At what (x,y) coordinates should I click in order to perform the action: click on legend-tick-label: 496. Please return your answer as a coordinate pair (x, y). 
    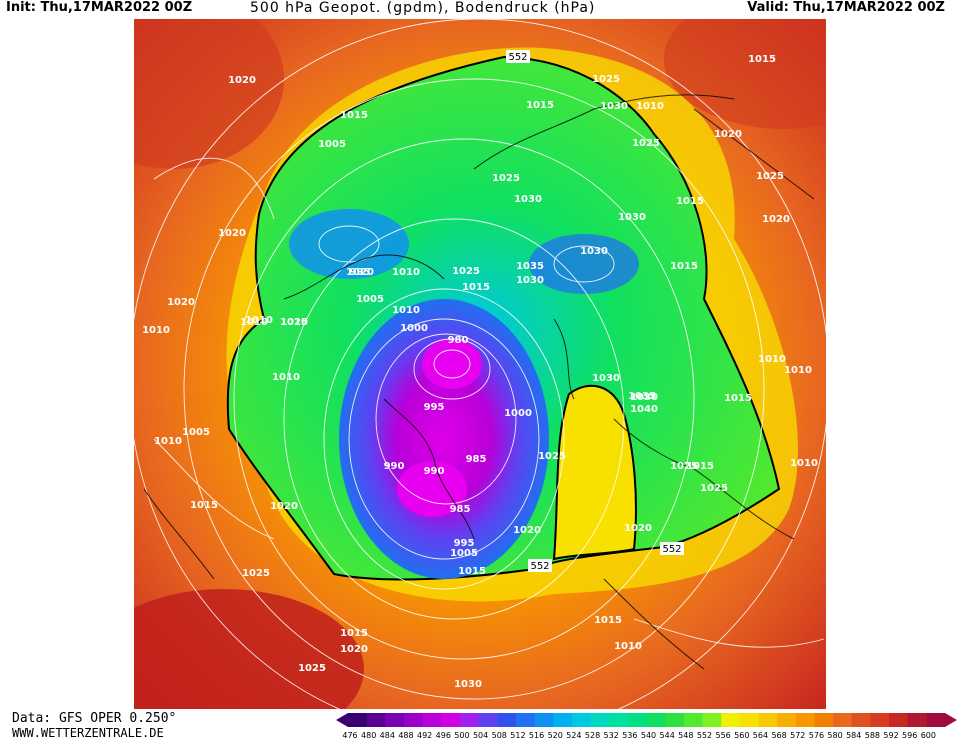
    Looking at the image, I should click on (443, 735).